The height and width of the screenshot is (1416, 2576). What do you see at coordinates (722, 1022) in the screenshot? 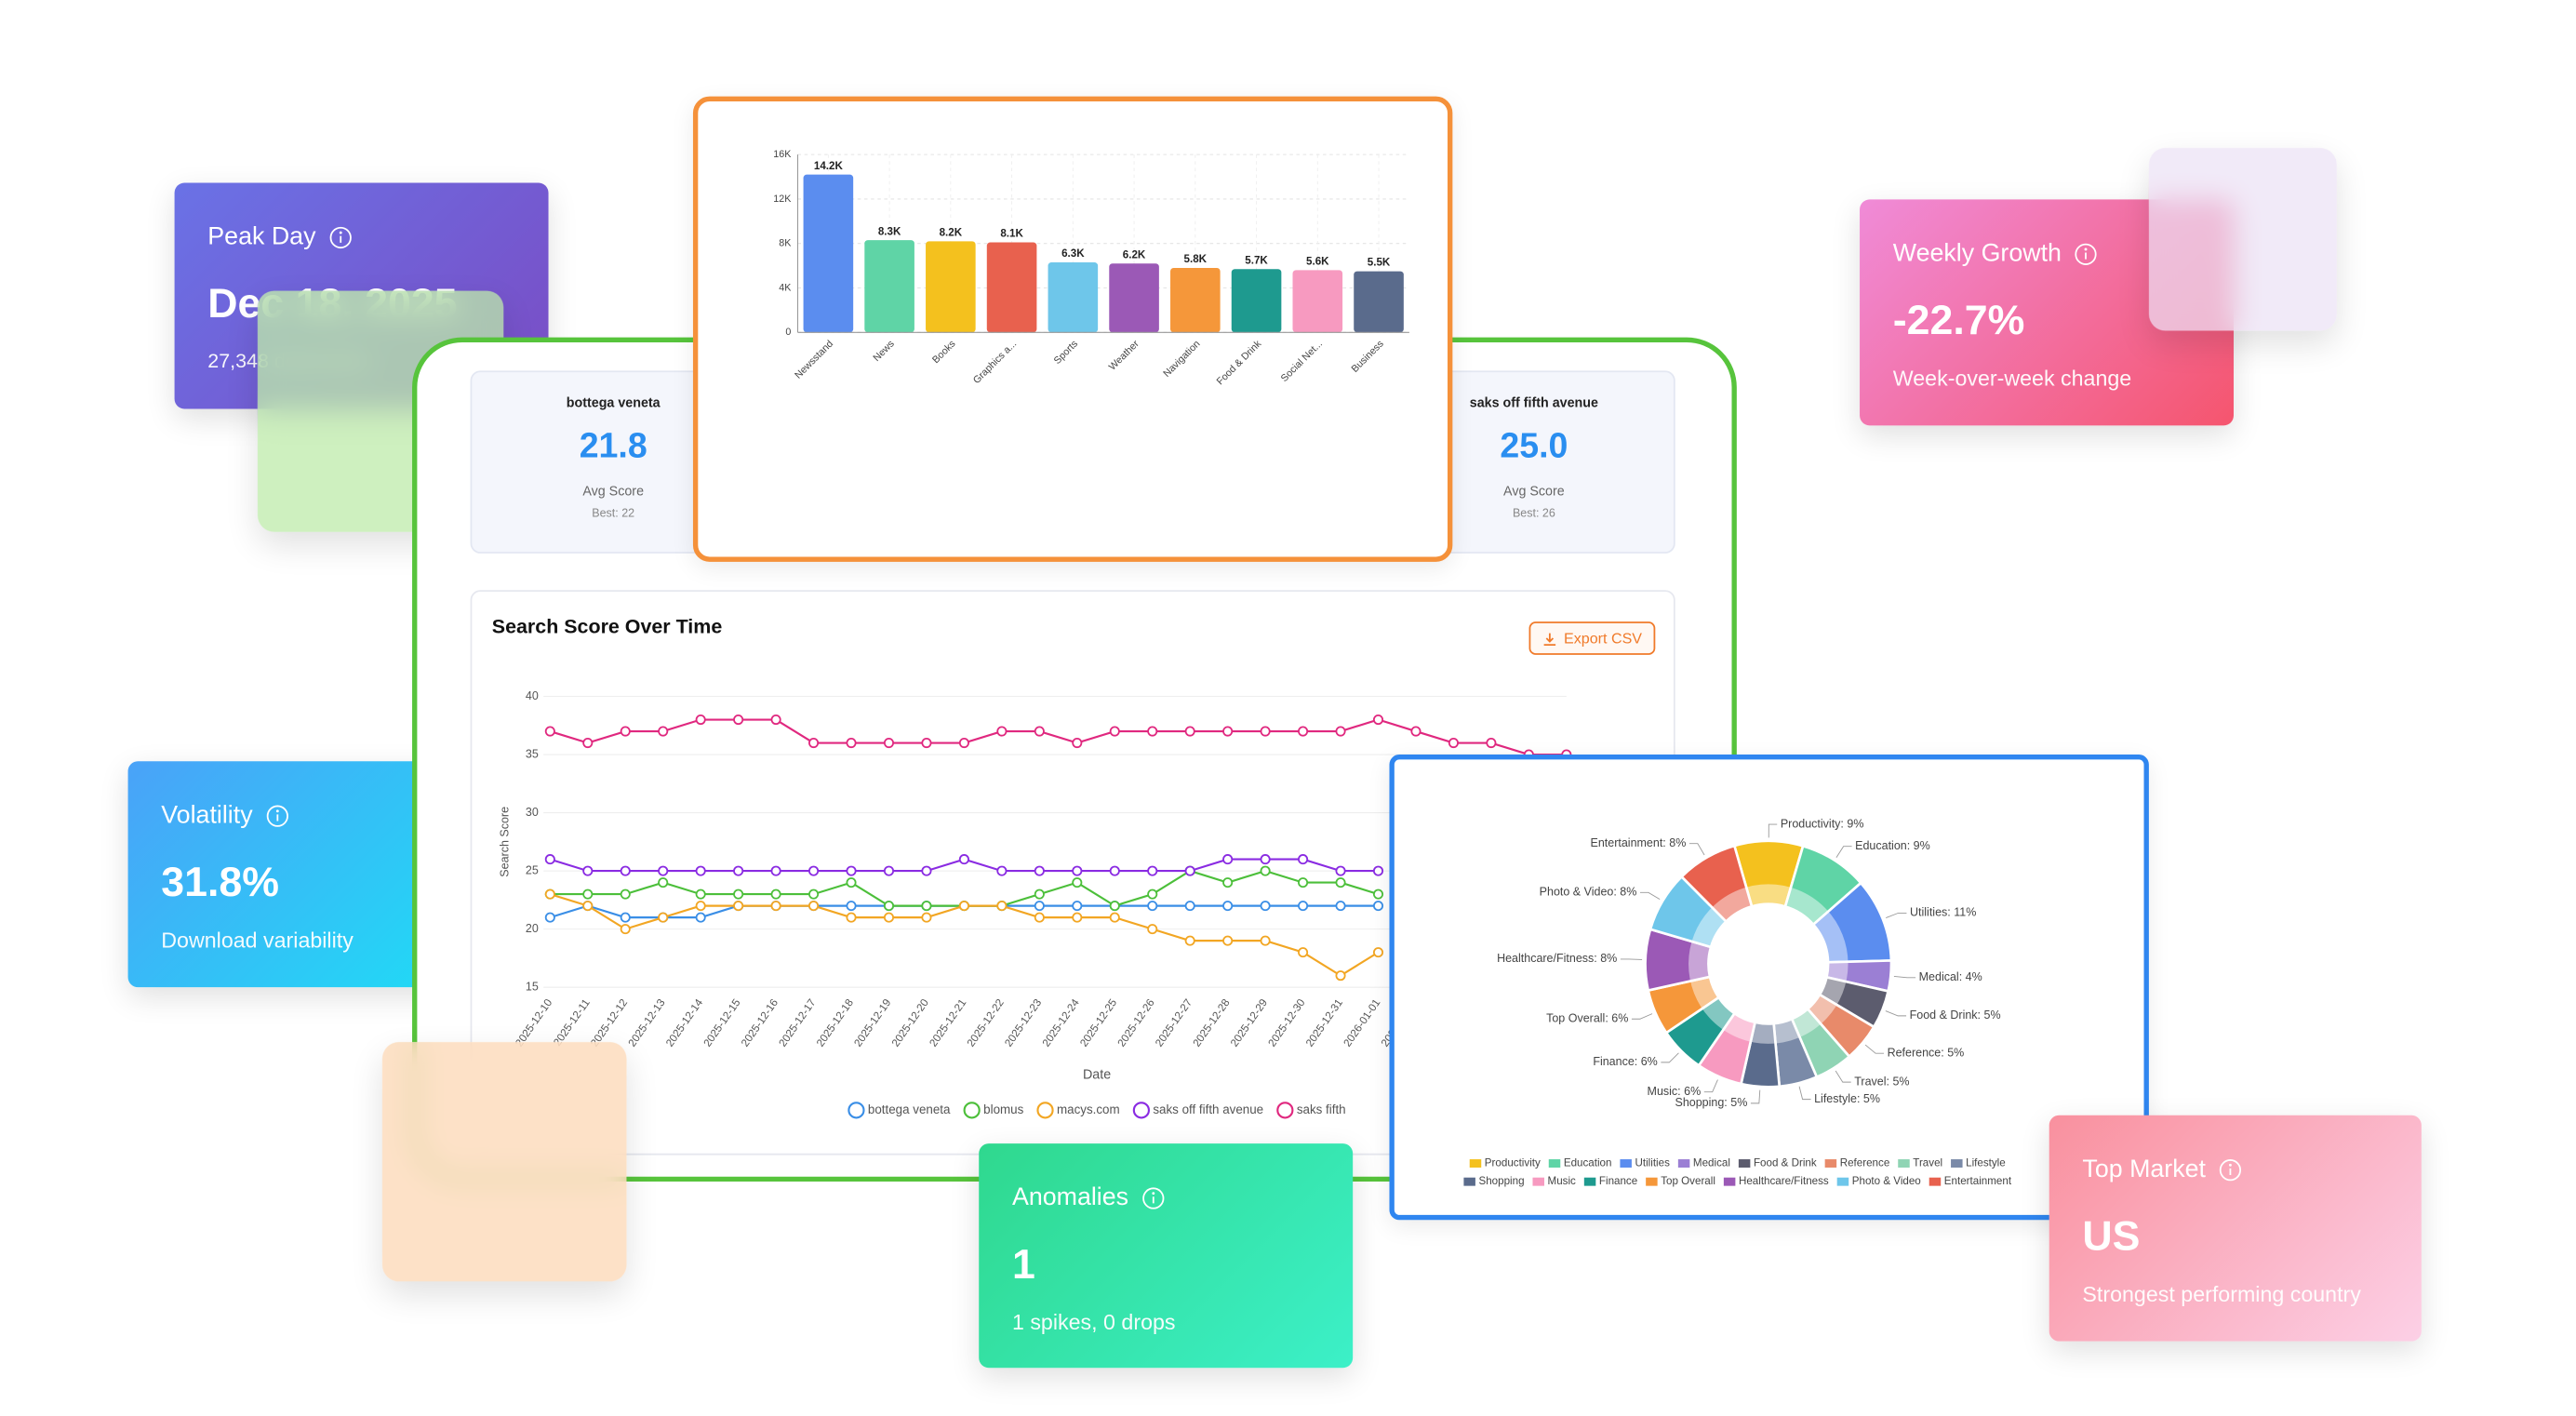
I see `x-tick-label: 2025-12-15` at bounding box center [722, 1022].